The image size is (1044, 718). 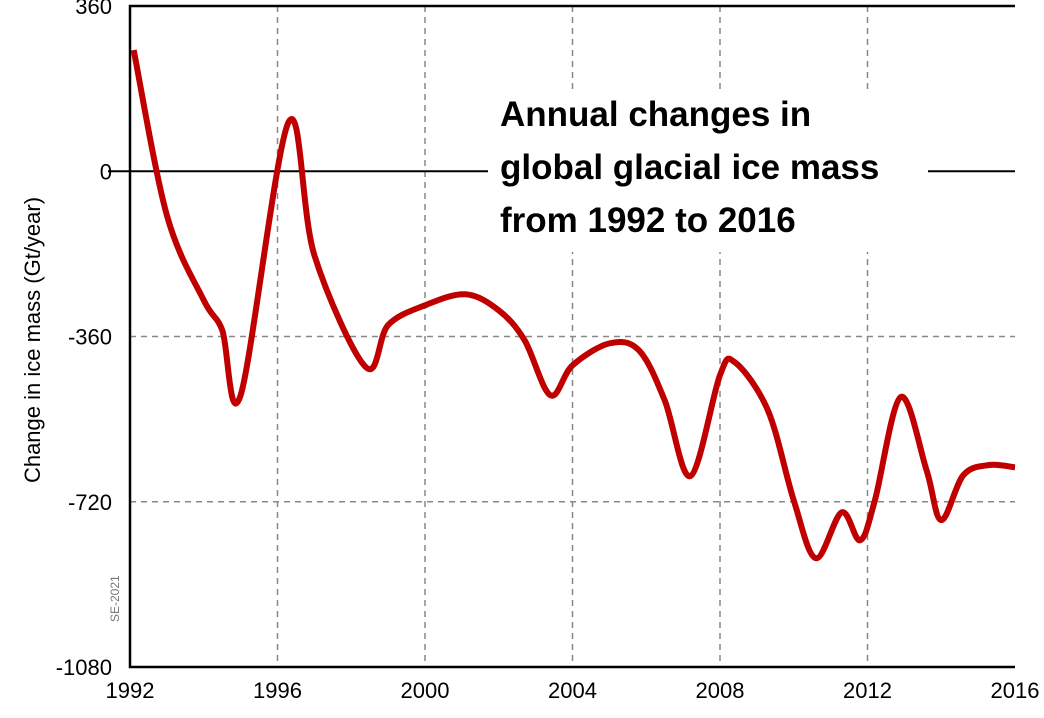 I want to click on y-axis-label: Change in ice mass (Gt/year), so click(x=32, y=340).